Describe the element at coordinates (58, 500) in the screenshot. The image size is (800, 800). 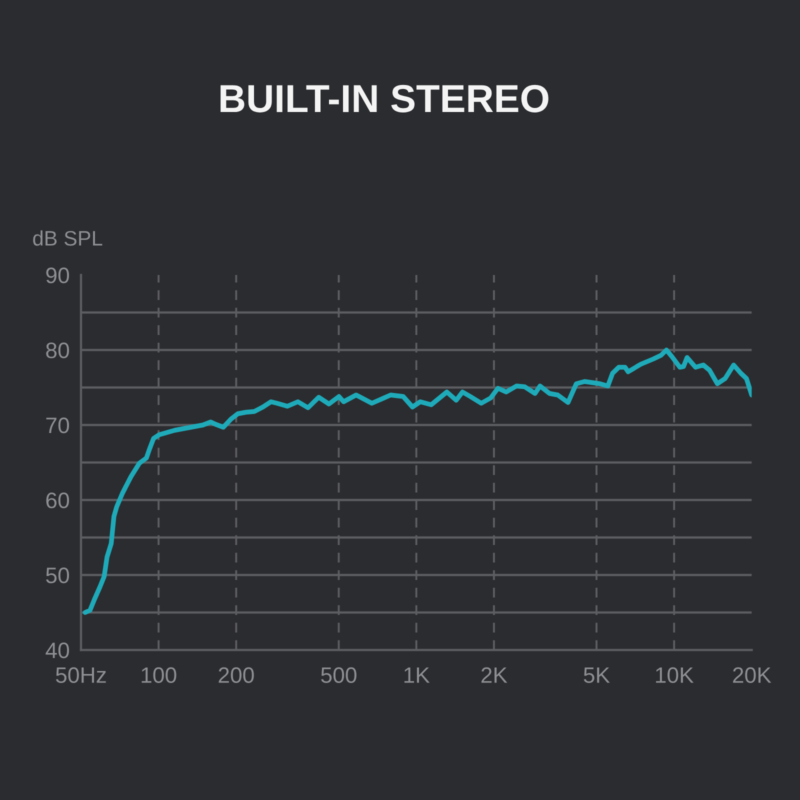
I see `y-tick-label: 60` at that location.